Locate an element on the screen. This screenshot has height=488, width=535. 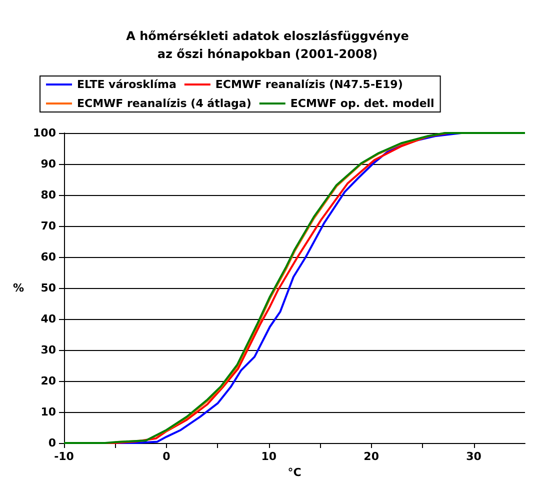
x-tick-label: -10 is located at coordinates (64, 456).